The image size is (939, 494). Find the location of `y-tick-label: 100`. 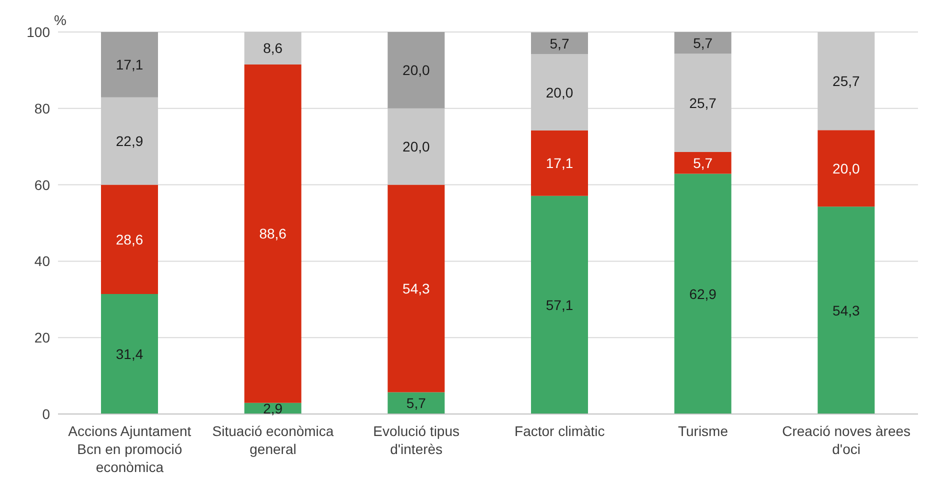

y-tick-label: 100 is located at coordinates (38, 32).